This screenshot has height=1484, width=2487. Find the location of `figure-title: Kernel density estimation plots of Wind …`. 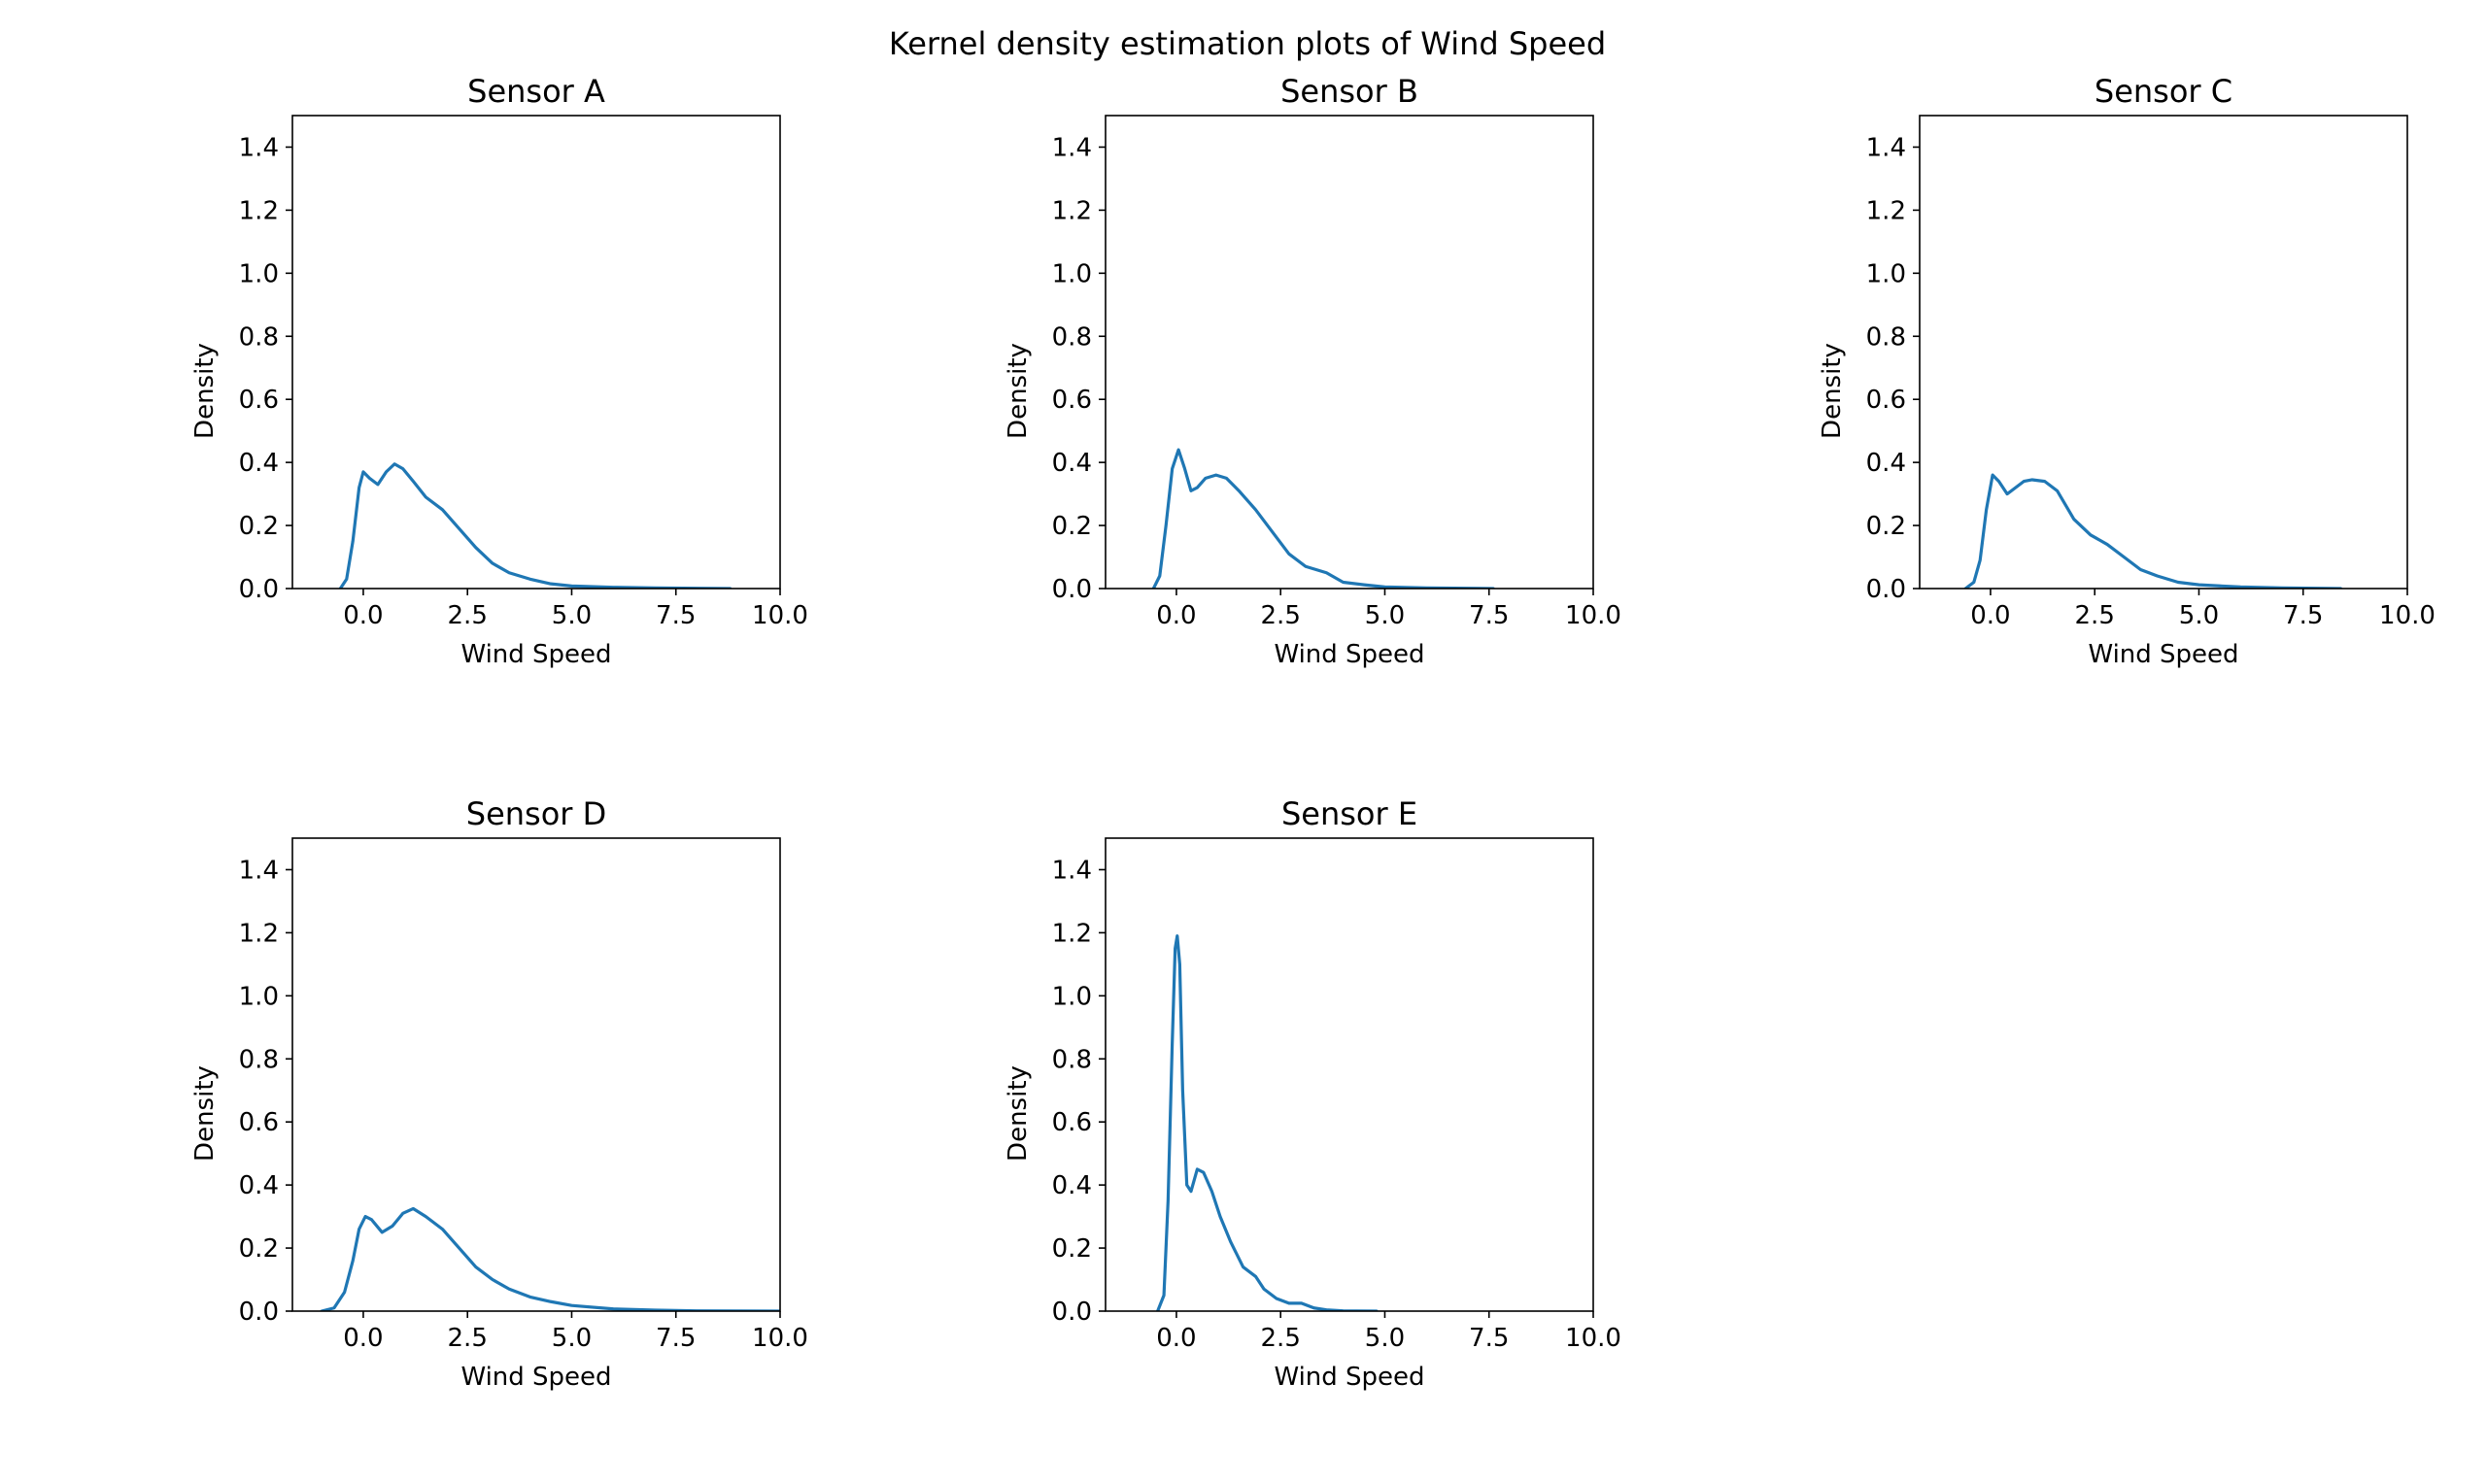

figure-title: Kernel density estimation plots of Wind … is located at coordinates (1247, 43).